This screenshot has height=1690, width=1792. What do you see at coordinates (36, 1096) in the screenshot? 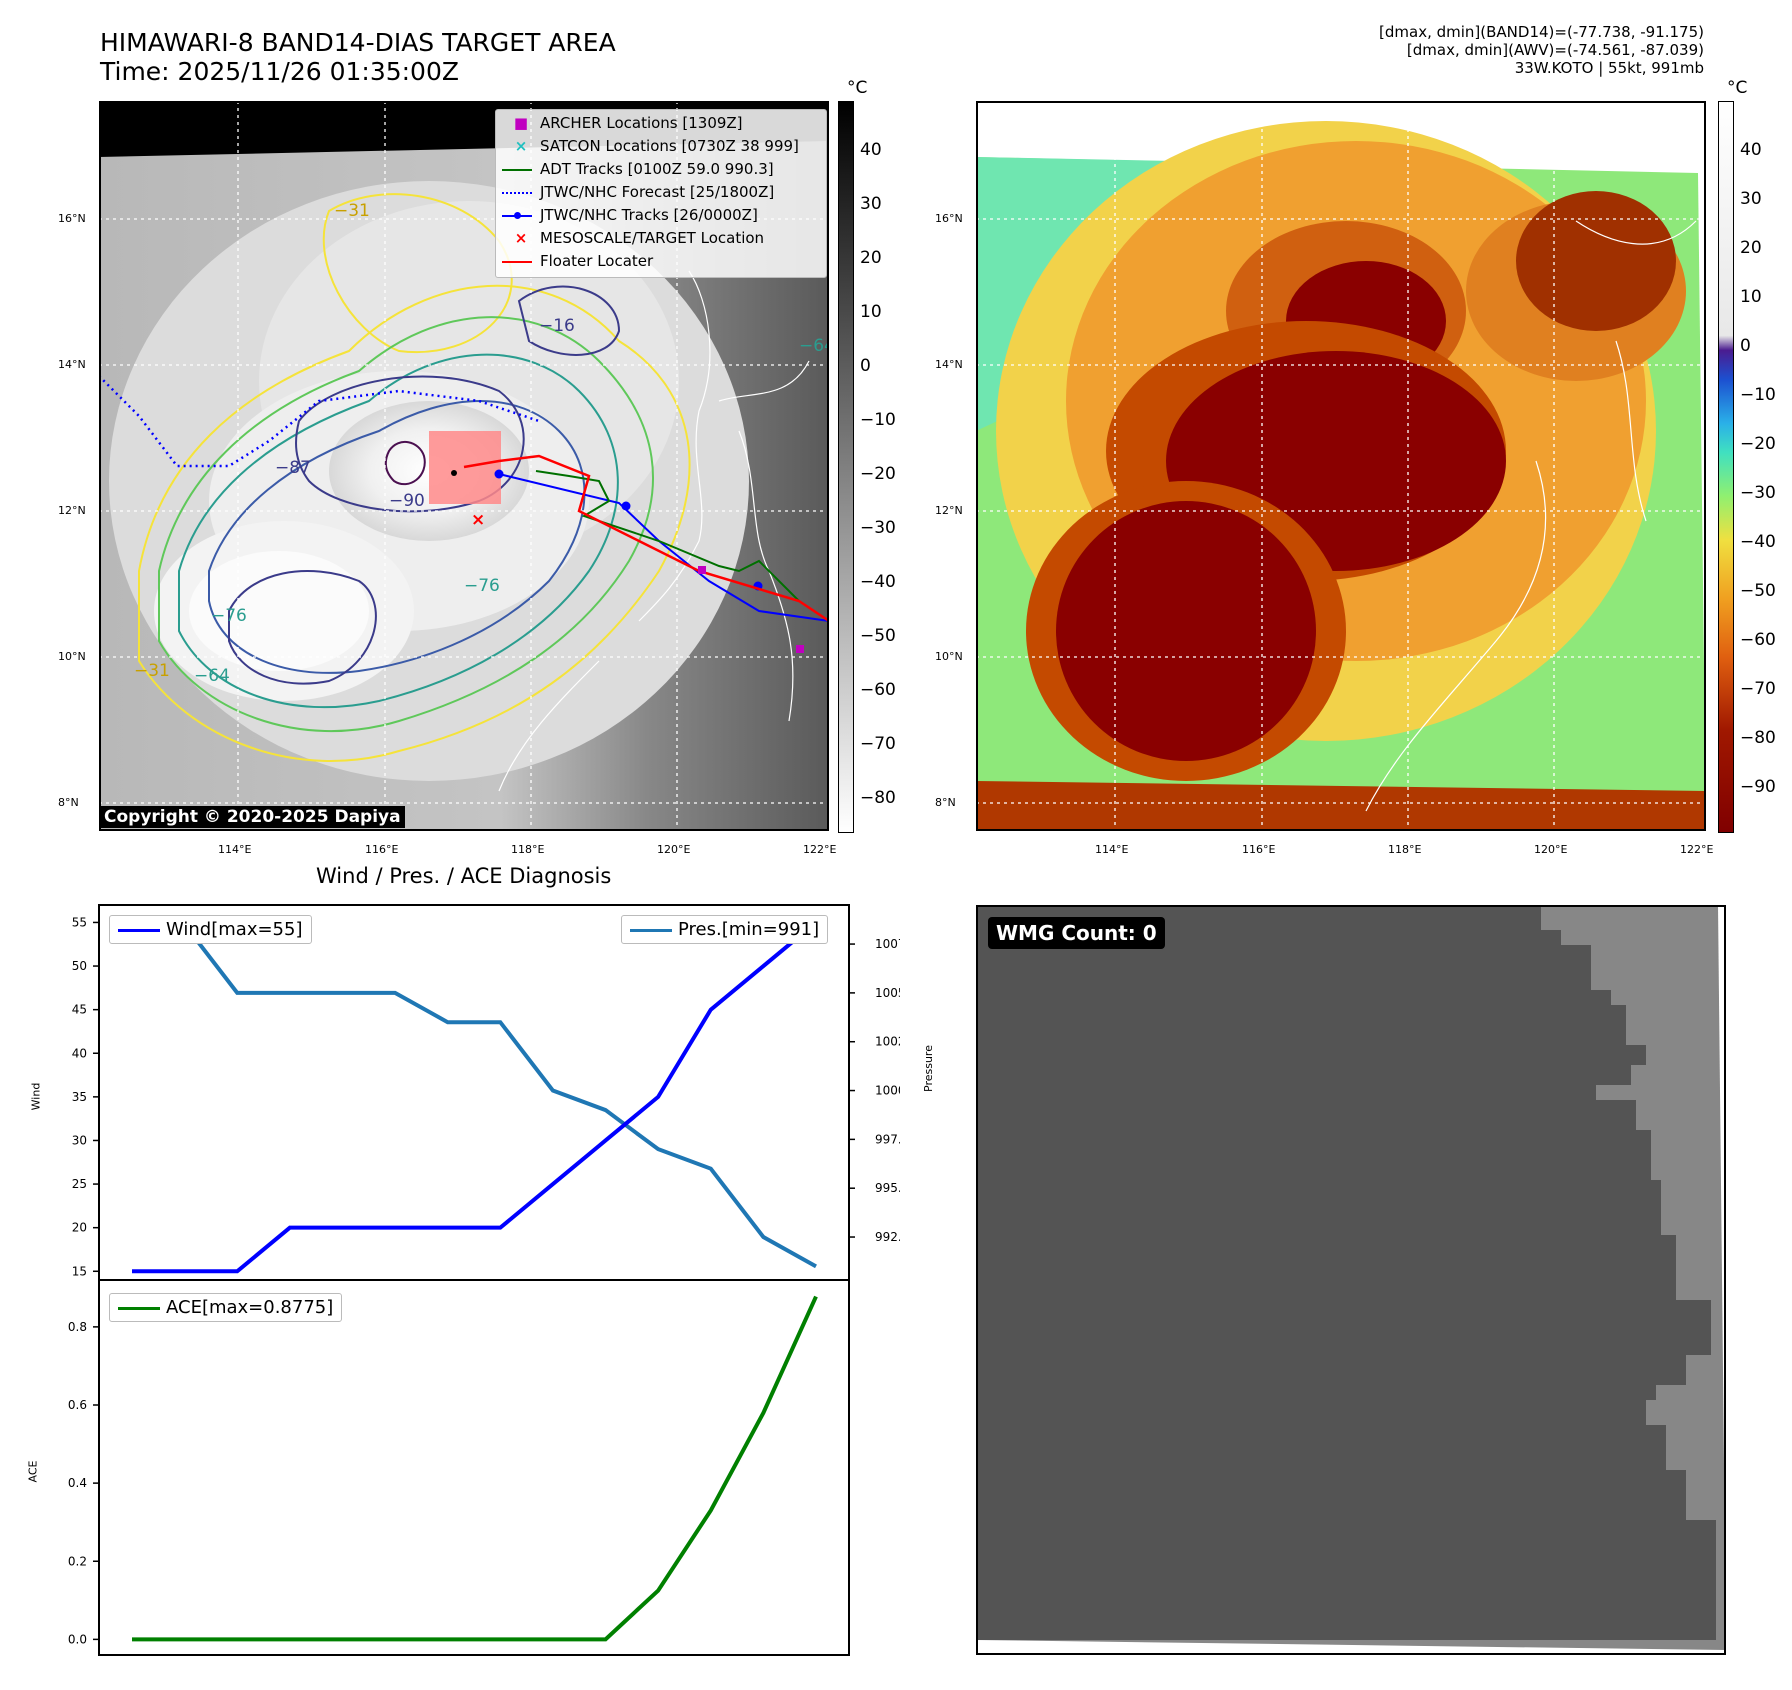
I see `wind-ylabel: Wind` at bounding box center [36, 1096].